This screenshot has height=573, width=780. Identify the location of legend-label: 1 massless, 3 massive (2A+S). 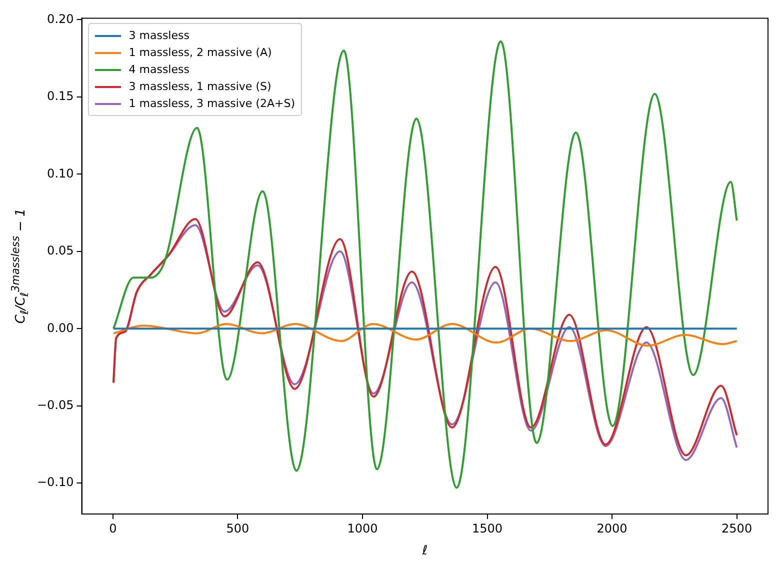
(212, 103).